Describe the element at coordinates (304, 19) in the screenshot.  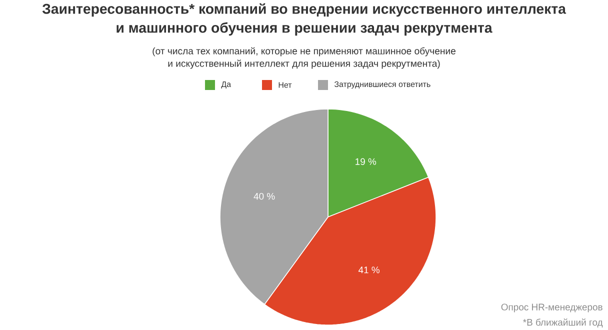
I see `chart-title: Заинтересованность* компаний во внедрении искусственного интеллекта и машинного обучения в решении задач рекрутмента` at that location.